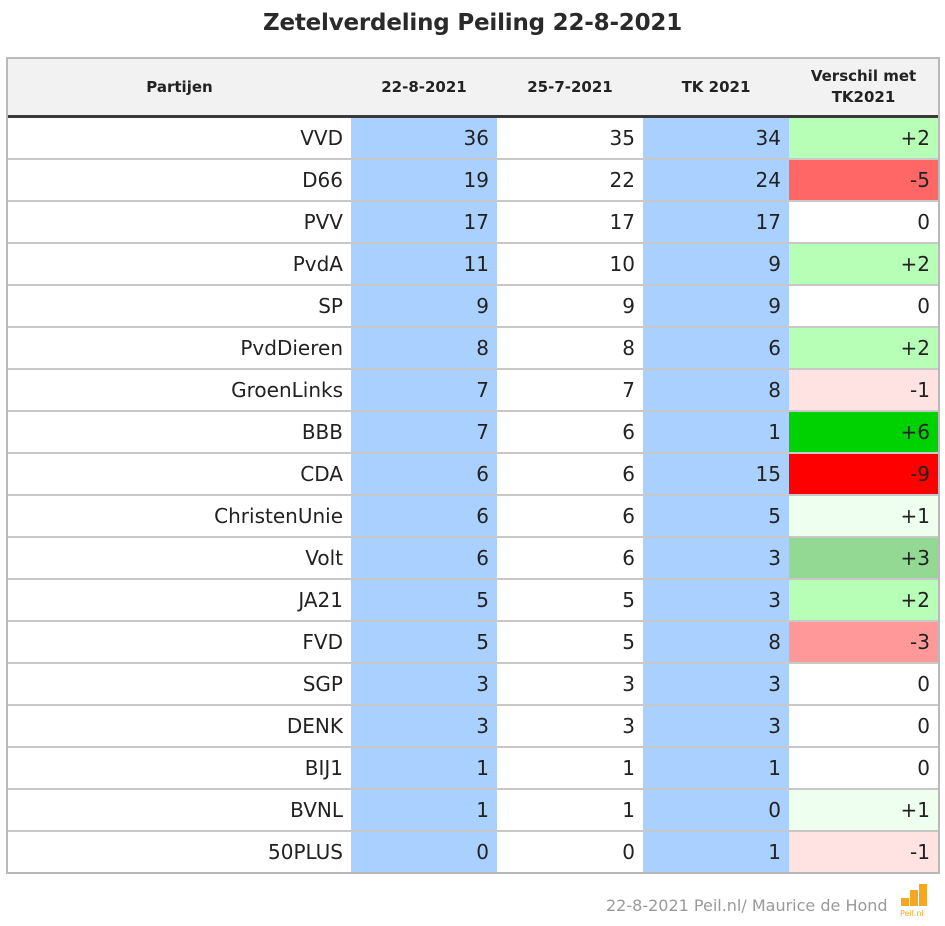 This screenshot has height=926, width=945. Describe the element at coordinates (424, 306) in the screenshot. I see `poll-current-cell: 9` at that location.